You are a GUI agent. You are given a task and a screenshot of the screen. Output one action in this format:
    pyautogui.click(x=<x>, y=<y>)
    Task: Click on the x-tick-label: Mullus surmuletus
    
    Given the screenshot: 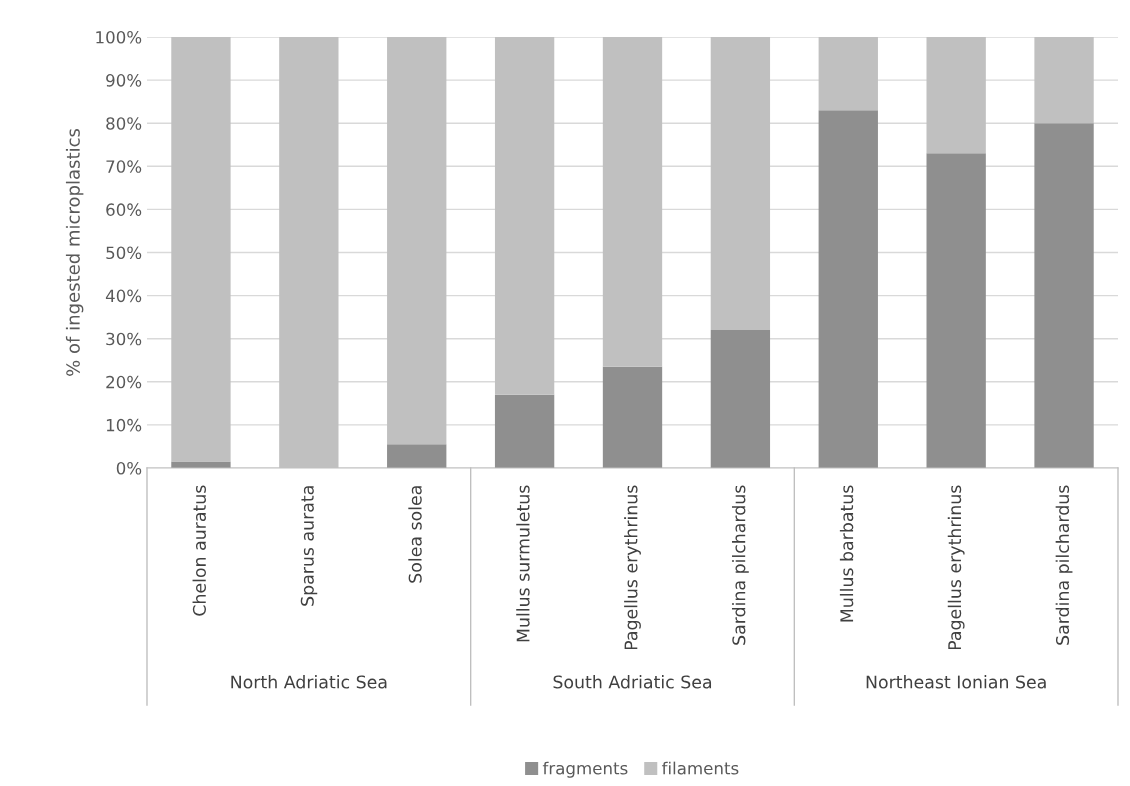 What is the action you would take?
    pyautogui.click(x=523, y=563)
    